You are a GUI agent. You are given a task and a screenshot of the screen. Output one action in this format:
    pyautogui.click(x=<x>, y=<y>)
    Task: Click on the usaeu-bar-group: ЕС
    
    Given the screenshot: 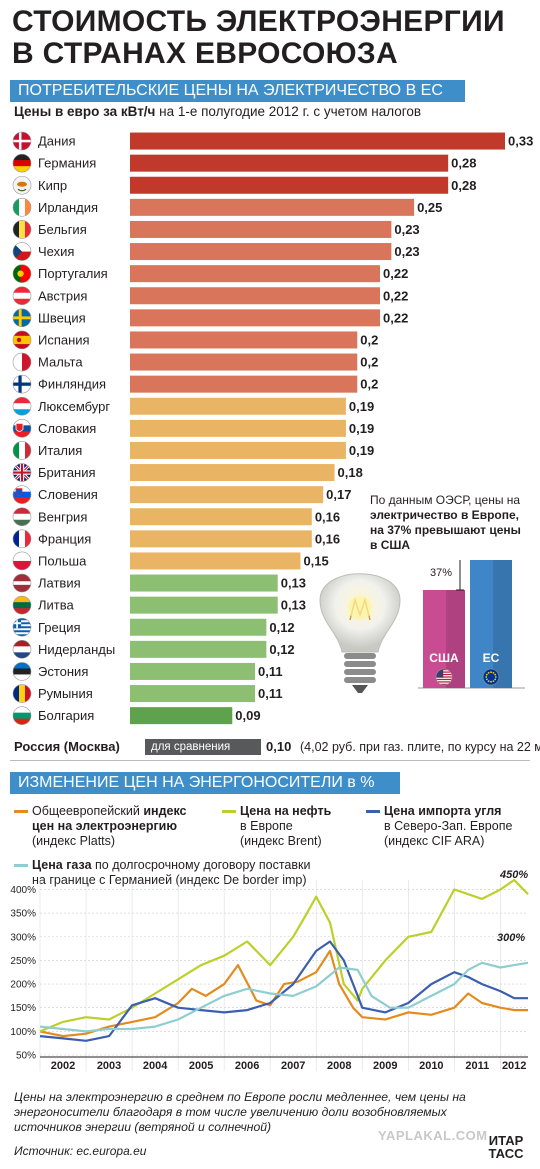 What is the action you would take?
    pyautogui.click(x=491, y=624)
    